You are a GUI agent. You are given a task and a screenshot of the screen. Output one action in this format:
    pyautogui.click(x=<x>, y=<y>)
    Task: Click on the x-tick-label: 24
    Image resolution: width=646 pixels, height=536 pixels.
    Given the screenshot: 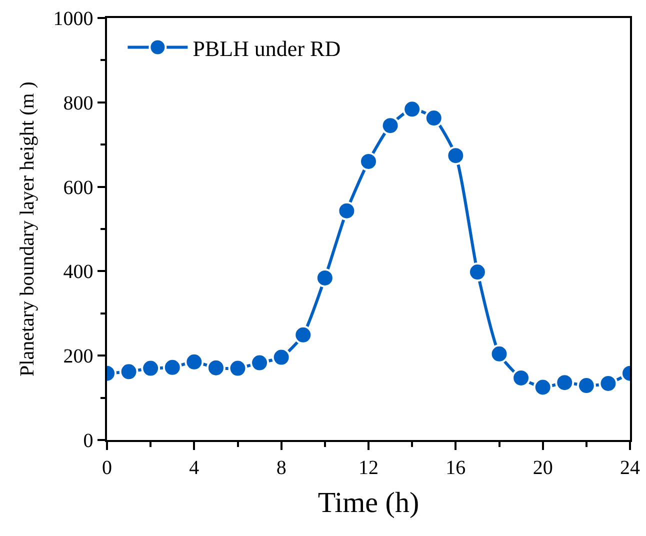 What is the action you would take?
    pyautogui.click(x=630, y=467)
    